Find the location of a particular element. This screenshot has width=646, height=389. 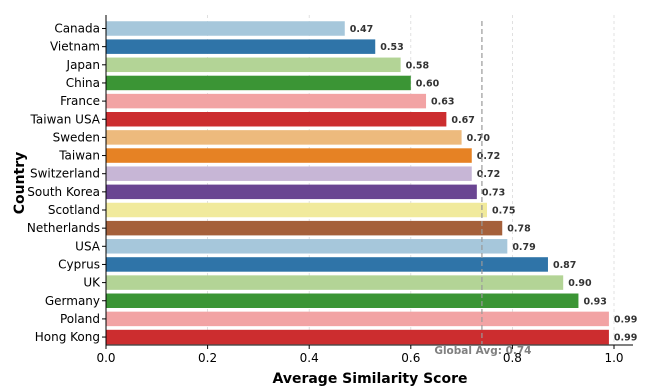

x-tick-label: 0.0 is located at coordinates (105, 358).